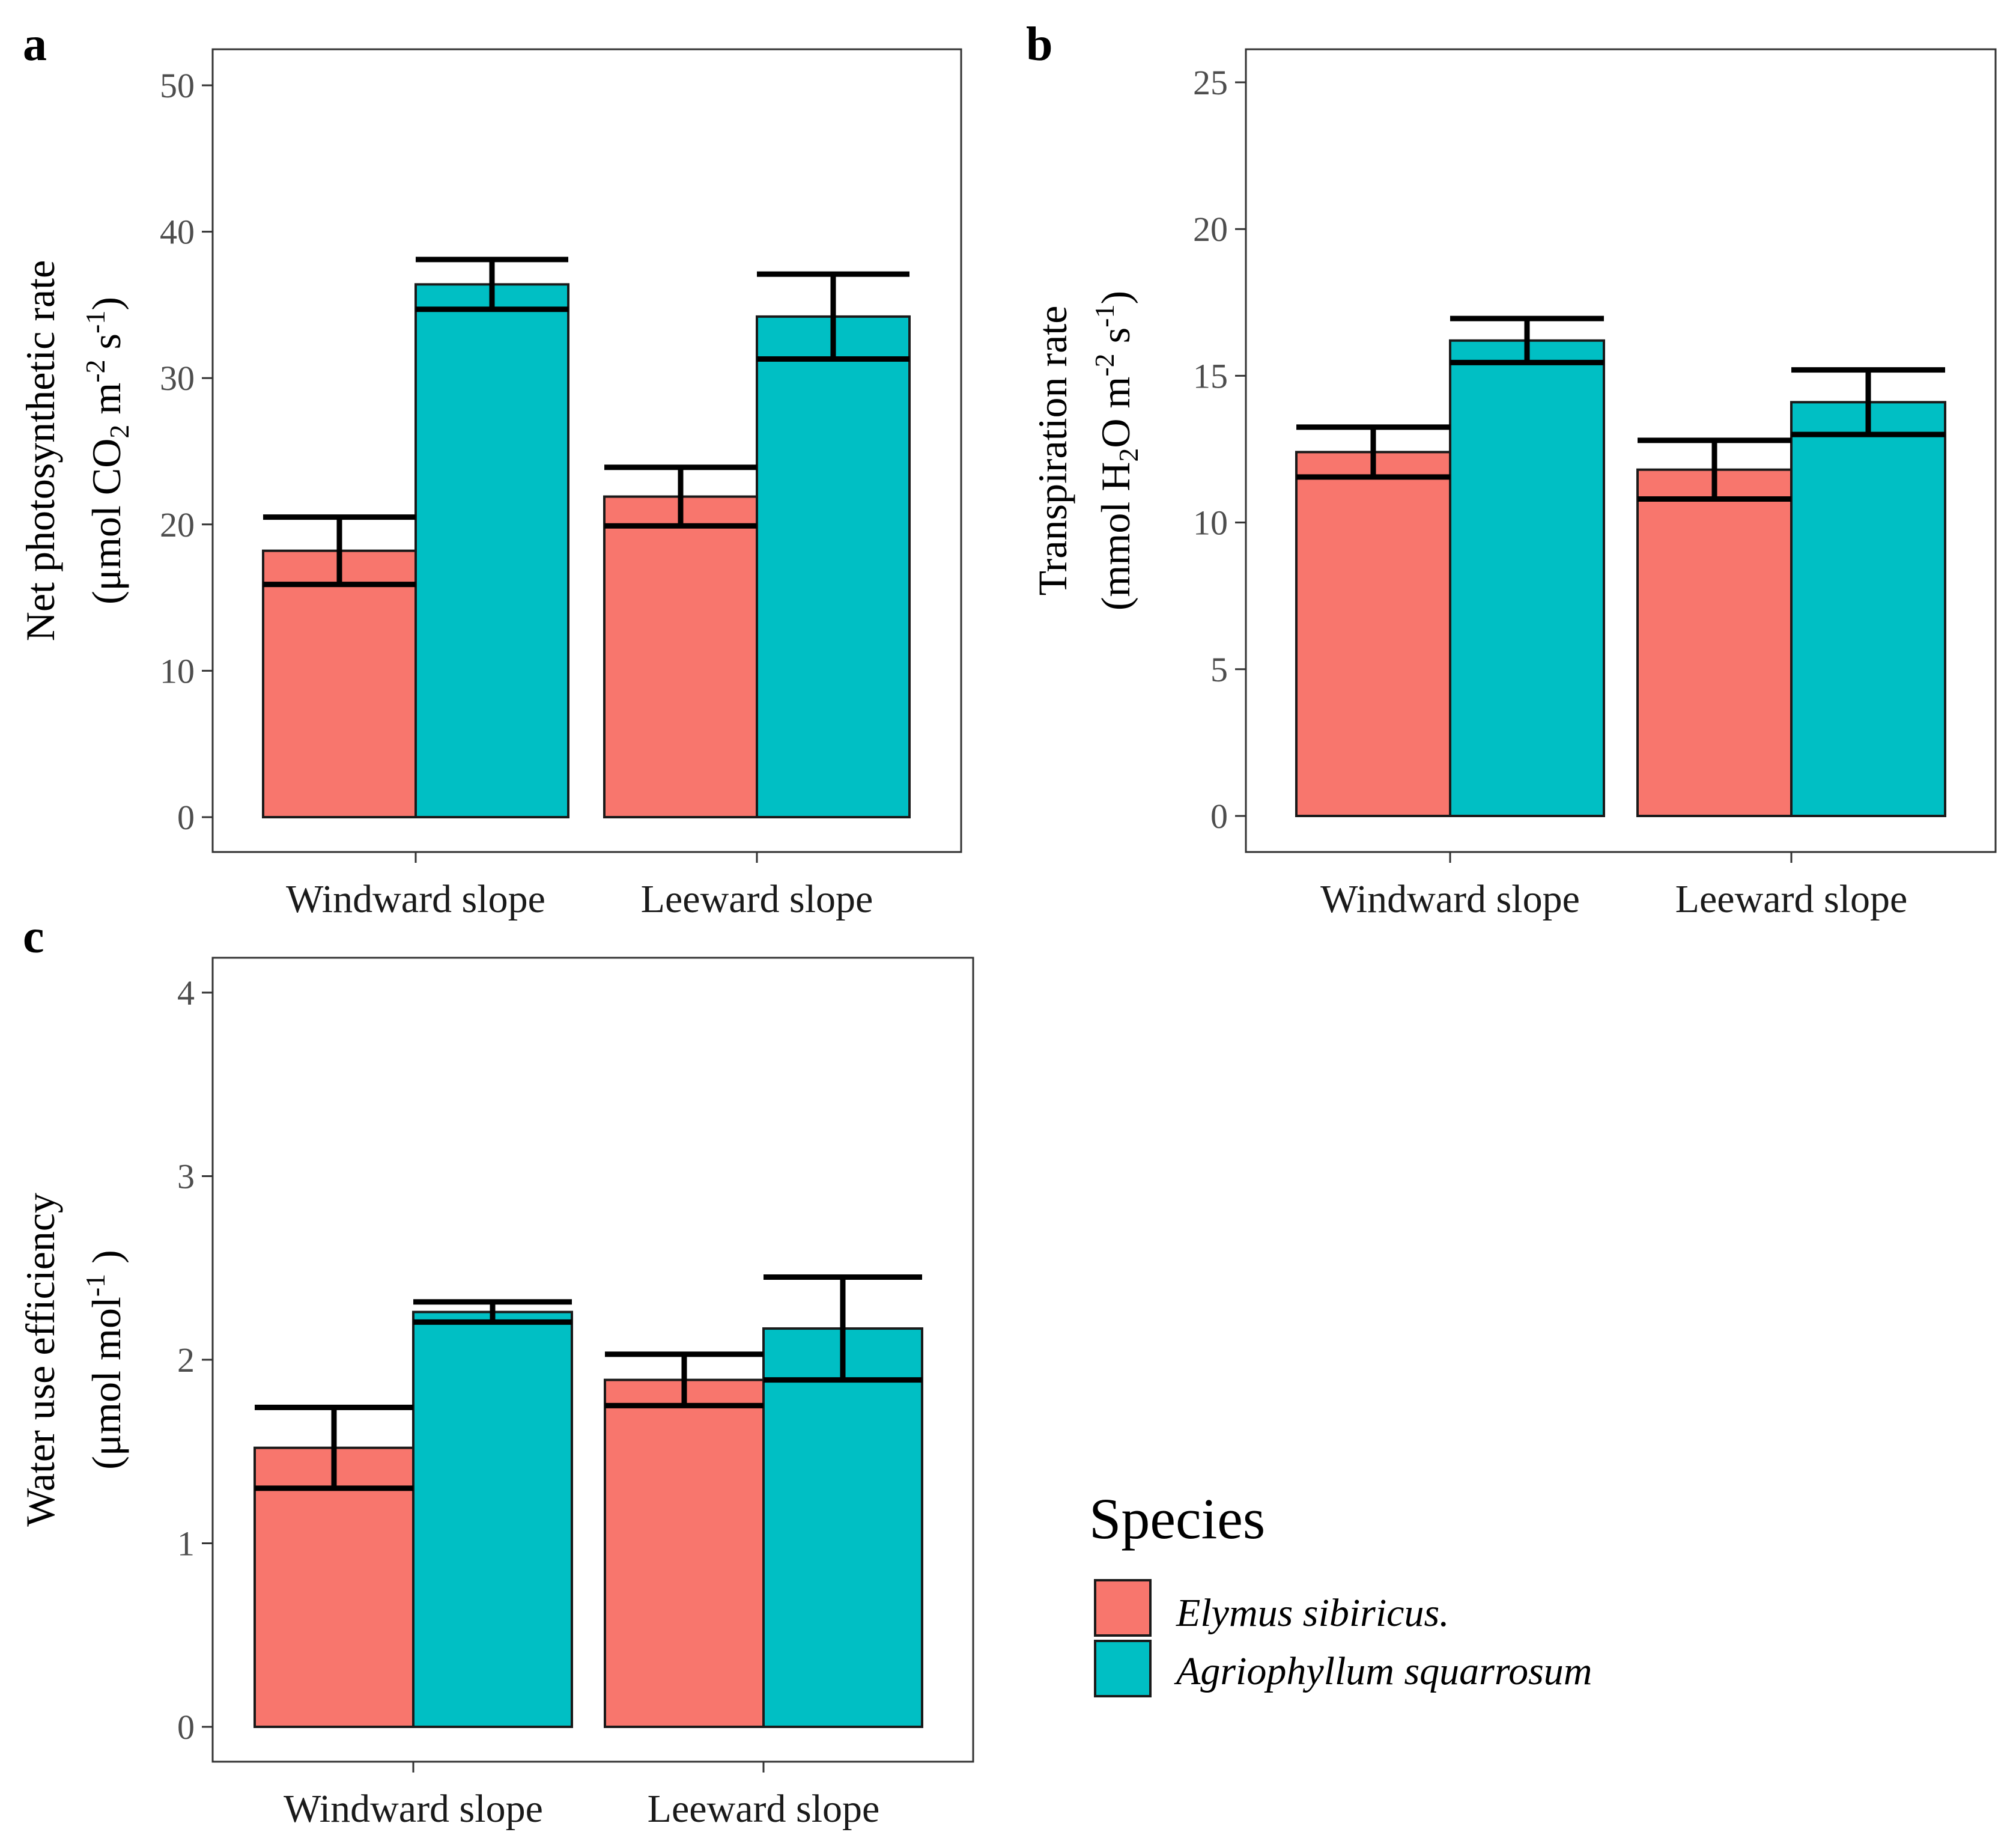  Describe the element at coordinates (33, 936) in the screenshot. I see `panel-letter: c` at that location.